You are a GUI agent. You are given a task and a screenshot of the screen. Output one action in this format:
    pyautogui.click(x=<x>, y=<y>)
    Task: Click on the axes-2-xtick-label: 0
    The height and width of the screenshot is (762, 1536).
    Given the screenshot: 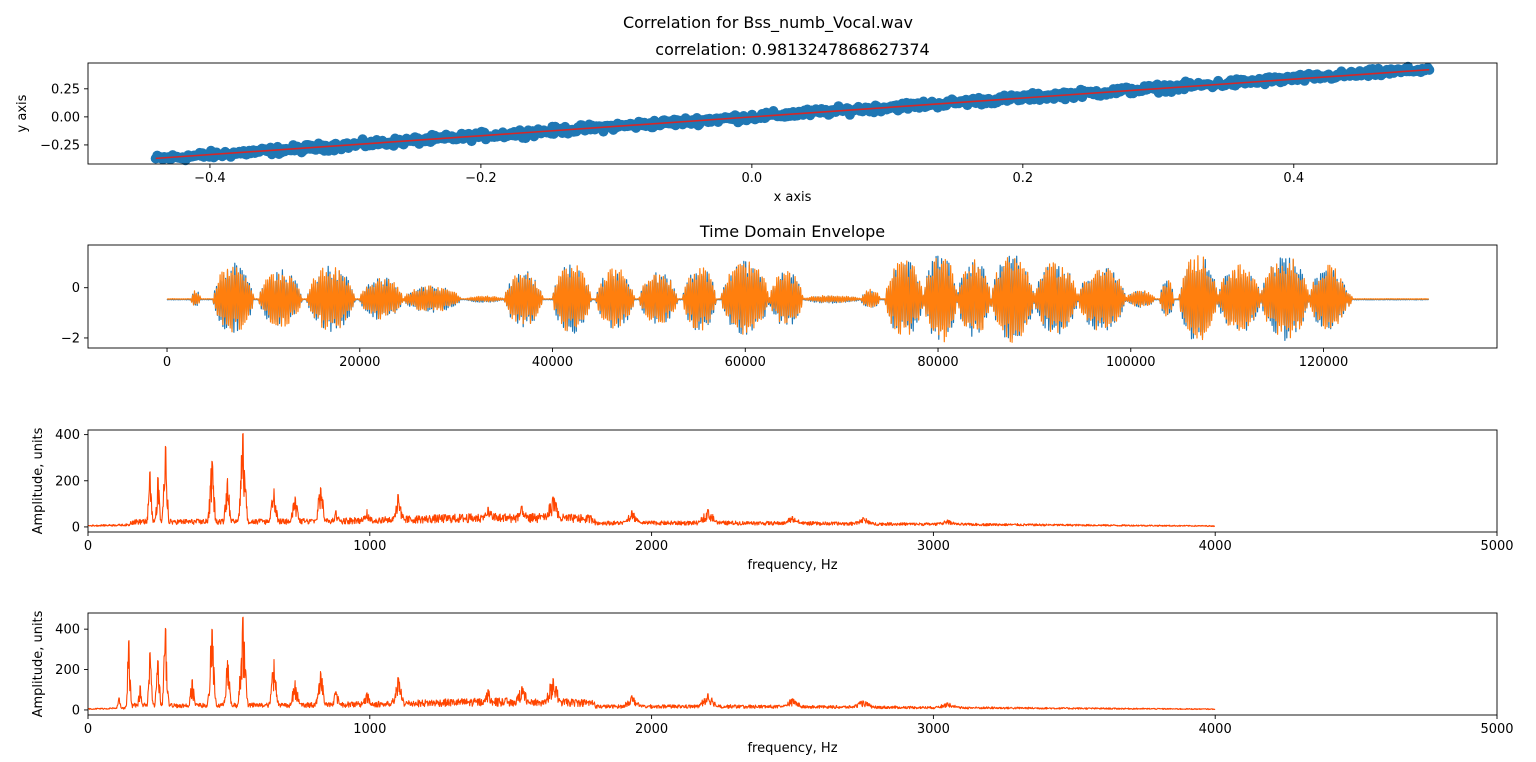 What is the action you would take?
    pyautogui.click(x=88, y=546)
    